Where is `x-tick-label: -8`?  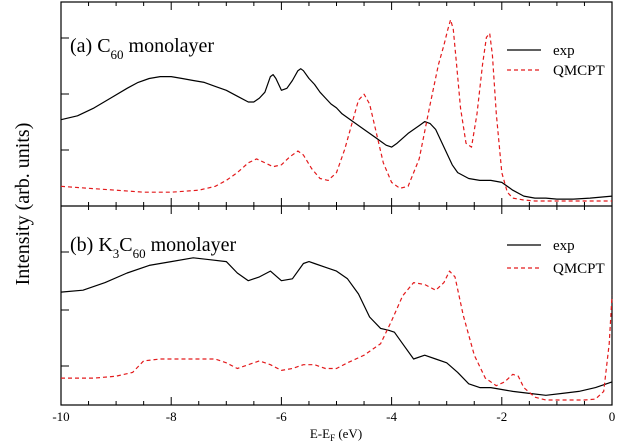
x-tick-label: -8 is located at coordinates (171, 416).